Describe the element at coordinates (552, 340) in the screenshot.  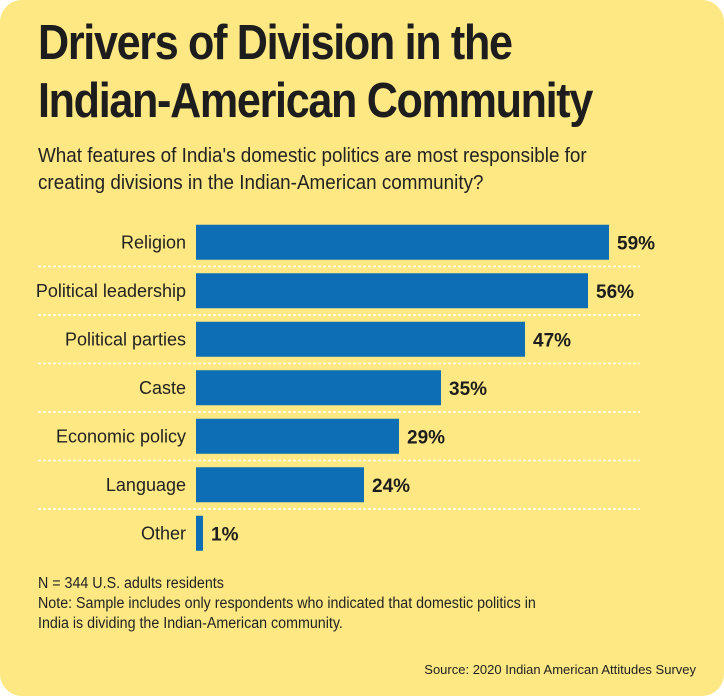
I see `value-label: 47%` at that location.